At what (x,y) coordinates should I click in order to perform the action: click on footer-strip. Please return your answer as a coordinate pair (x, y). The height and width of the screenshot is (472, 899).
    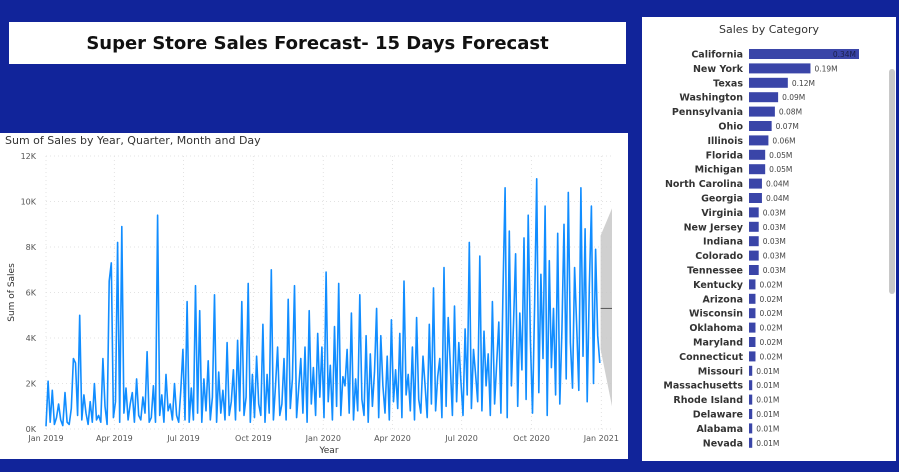
    Looking at the image, I should click on (449, 466).